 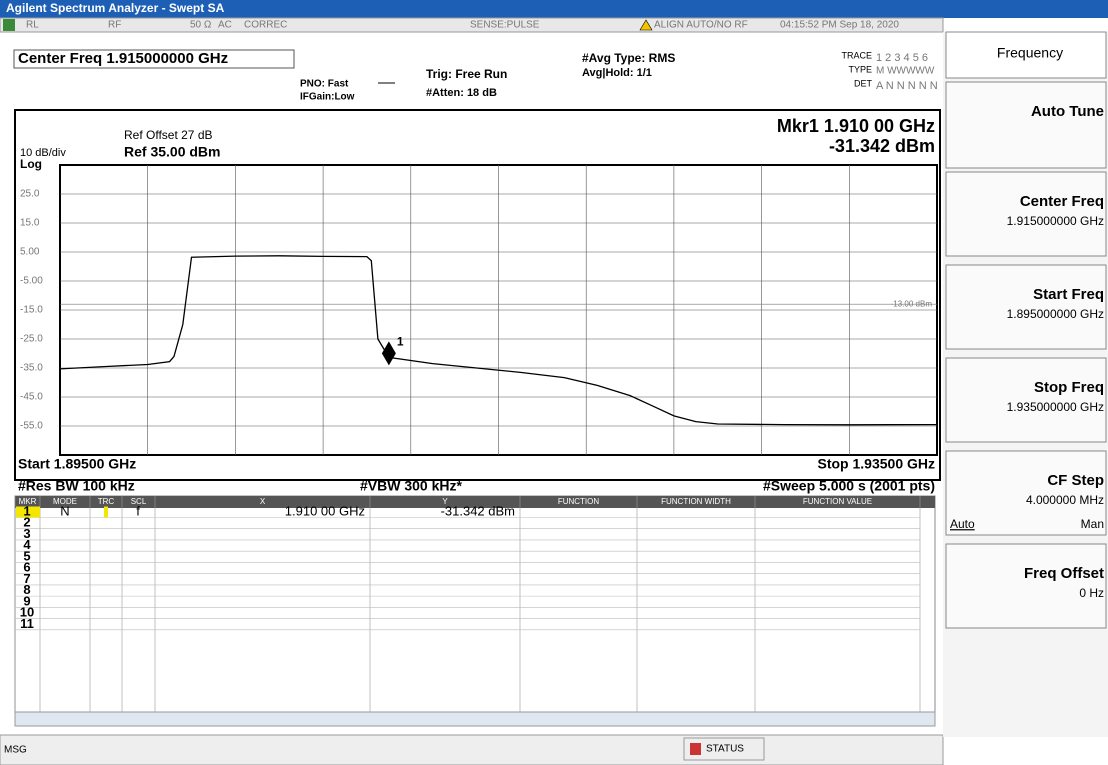 What do you see at coordinates (265, 25) in the screenshot?
I see `status-item: CORREC` at bounding box center [265, 25].